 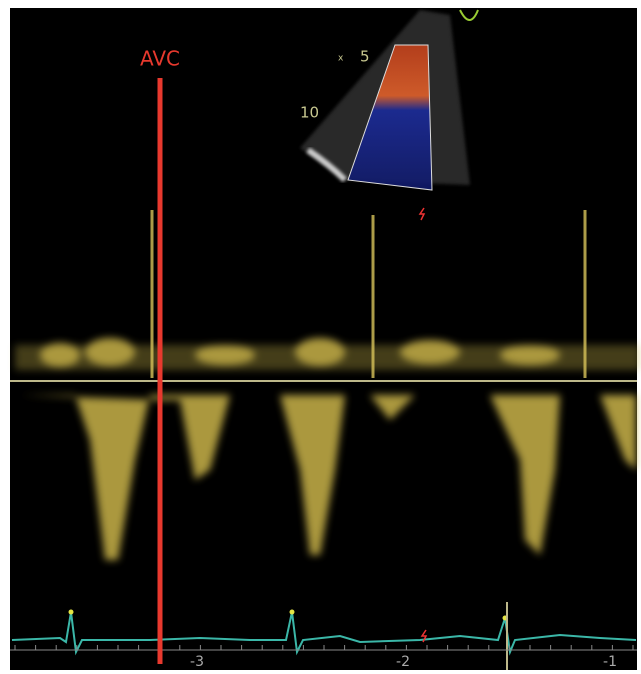 What do you see at coordinates (610, 662) in the screenshot?
I see `time-label: -1` at bounding box center [610, 662].